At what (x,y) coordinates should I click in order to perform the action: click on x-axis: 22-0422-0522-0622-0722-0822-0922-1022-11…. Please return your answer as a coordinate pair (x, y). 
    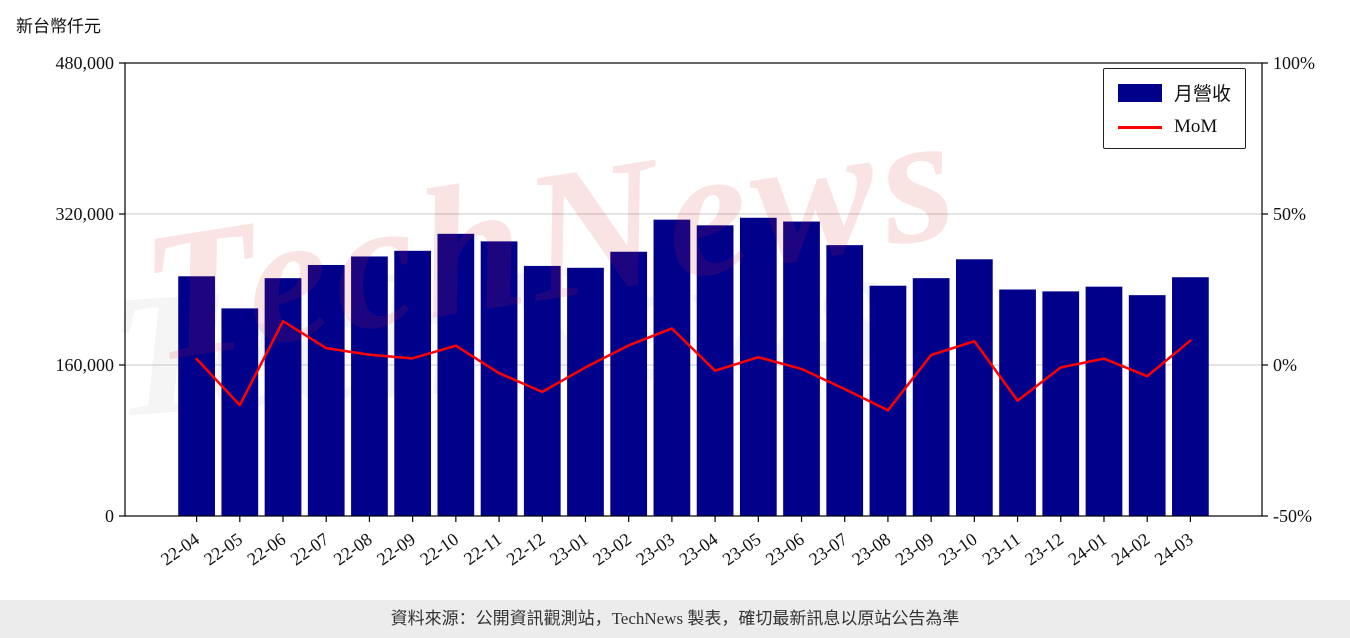
    Looking at the image, I should click on (677, 542).